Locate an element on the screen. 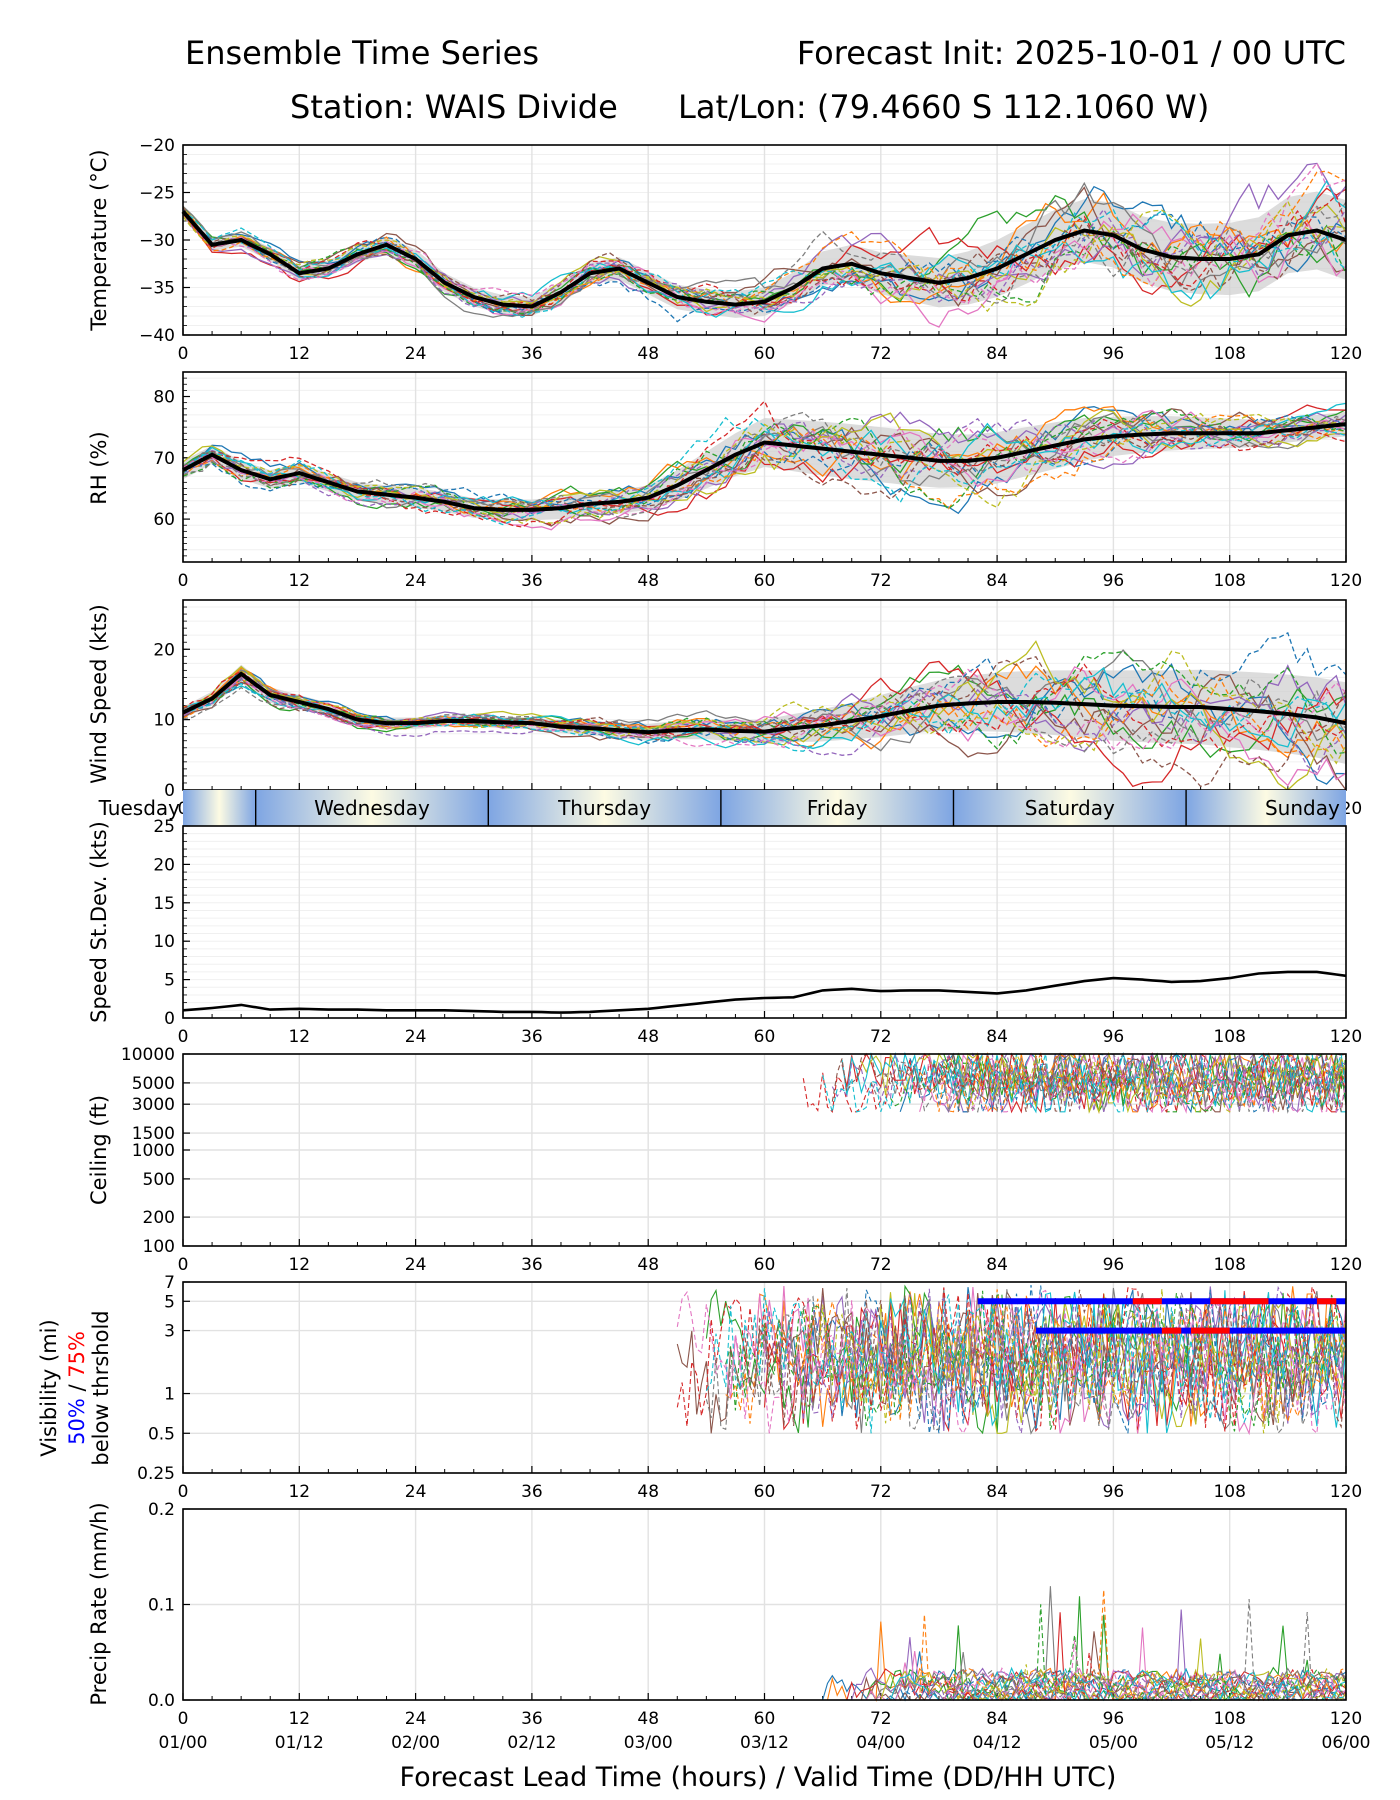 Image resolution: width=1400 pixels, height=1800 pixels. y-tick-label: −20 is located at coordinates (157, 146).